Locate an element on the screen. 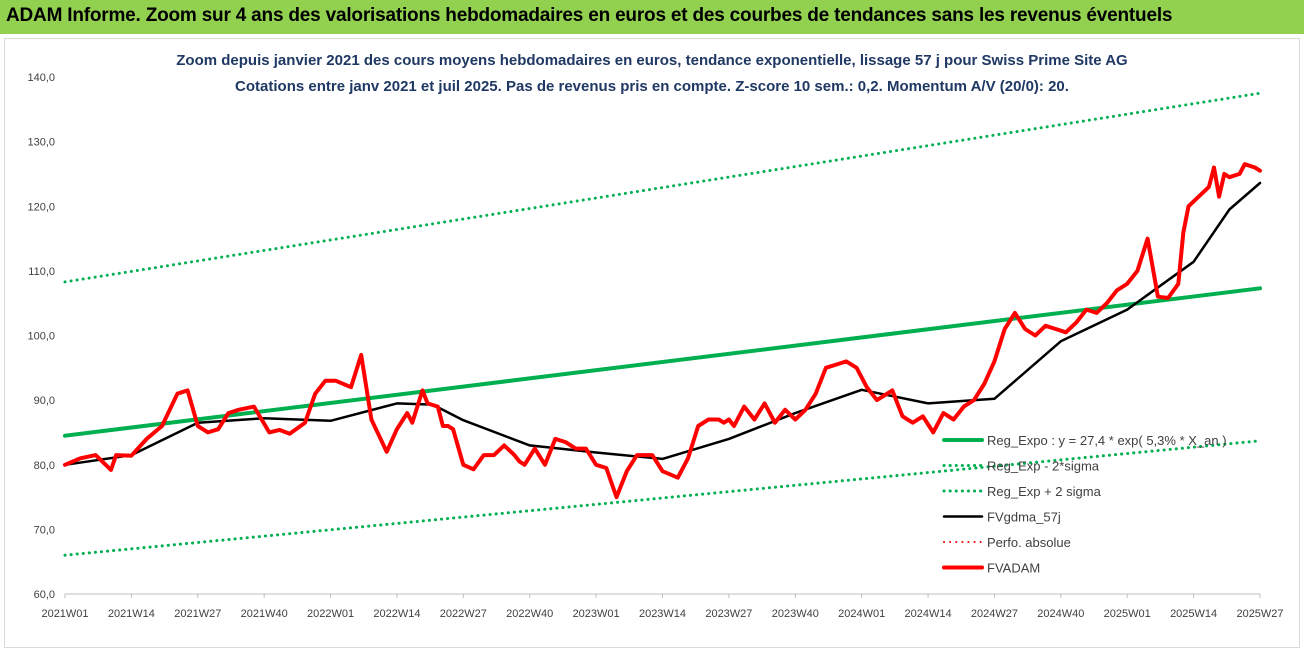  x-tick-label: 2025W14 is located at coordinates (1193, 614).